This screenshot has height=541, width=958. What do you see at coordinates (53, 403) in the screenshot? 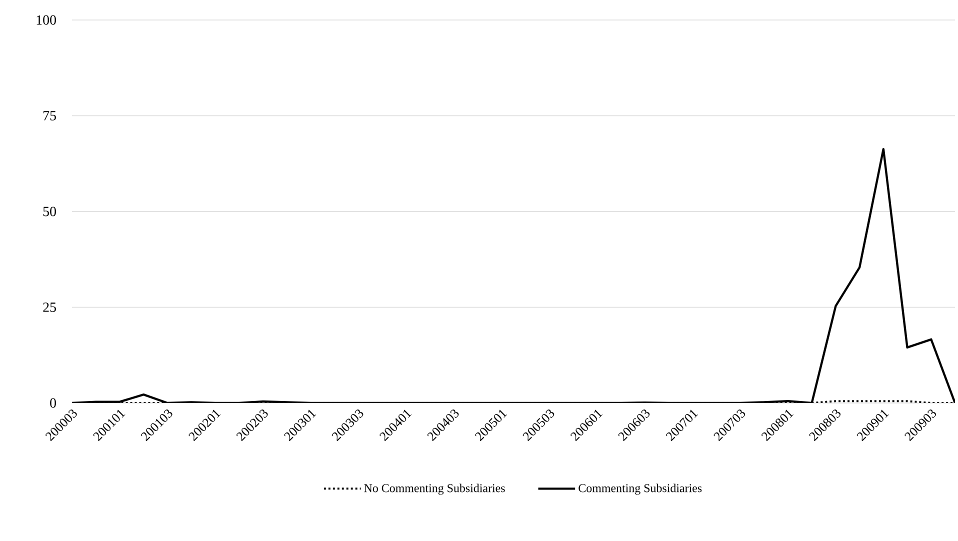
I see `y-tick-label: 0` at bounding box center [53, 403].